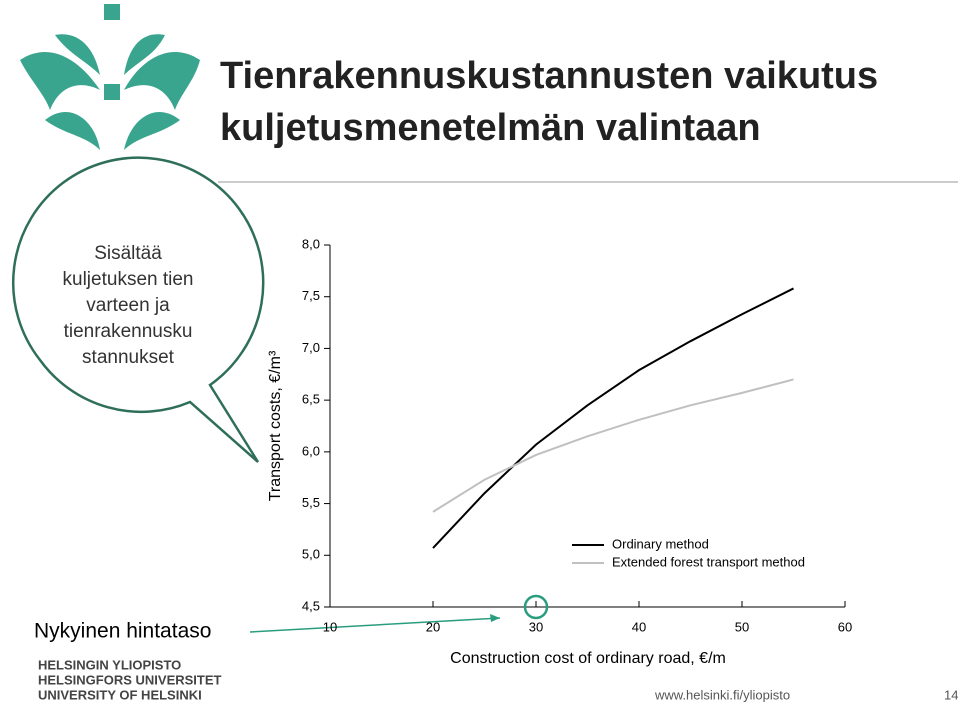  Describe the element at coordinates (951, 694) in the screenshot. I see `page-number: 14` at that location.